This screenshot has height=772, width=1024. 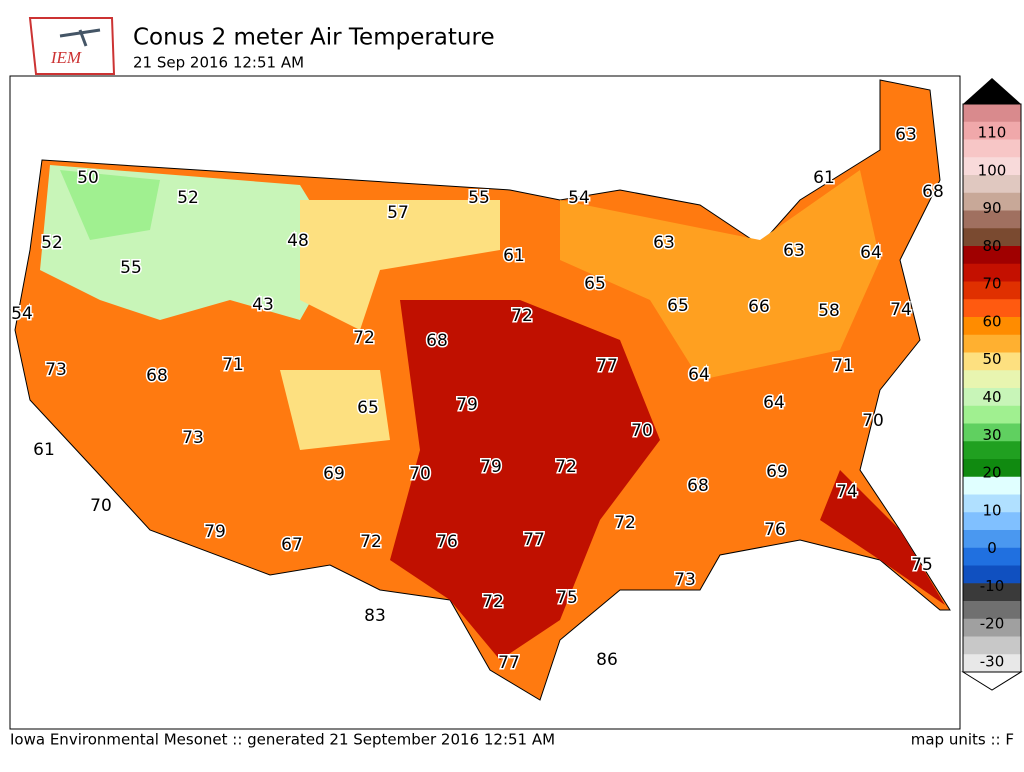 What do you see at coordinates (66, 57) in the screenshot?
I see `logo-text: IEM` at bounding box center [66, 57].